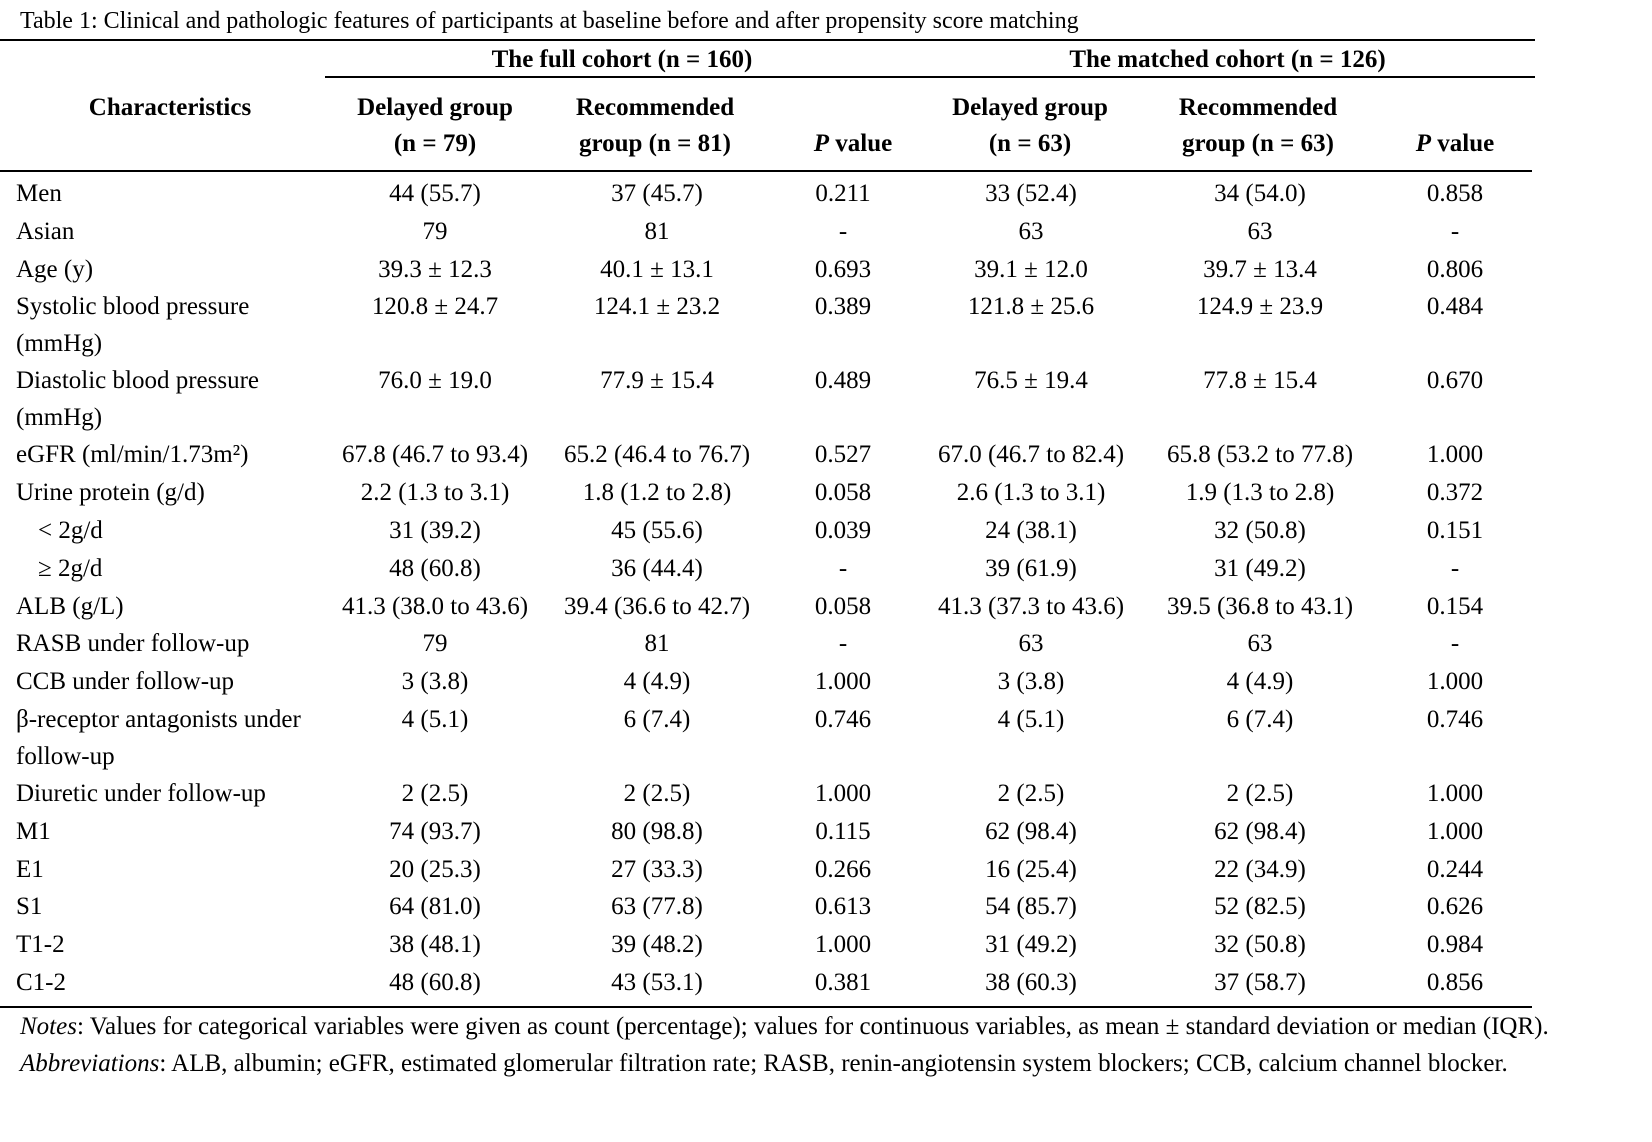  Describe the element at coordinates (40, 945) in the screenshot. I see `row-label: T1-2` at that location.